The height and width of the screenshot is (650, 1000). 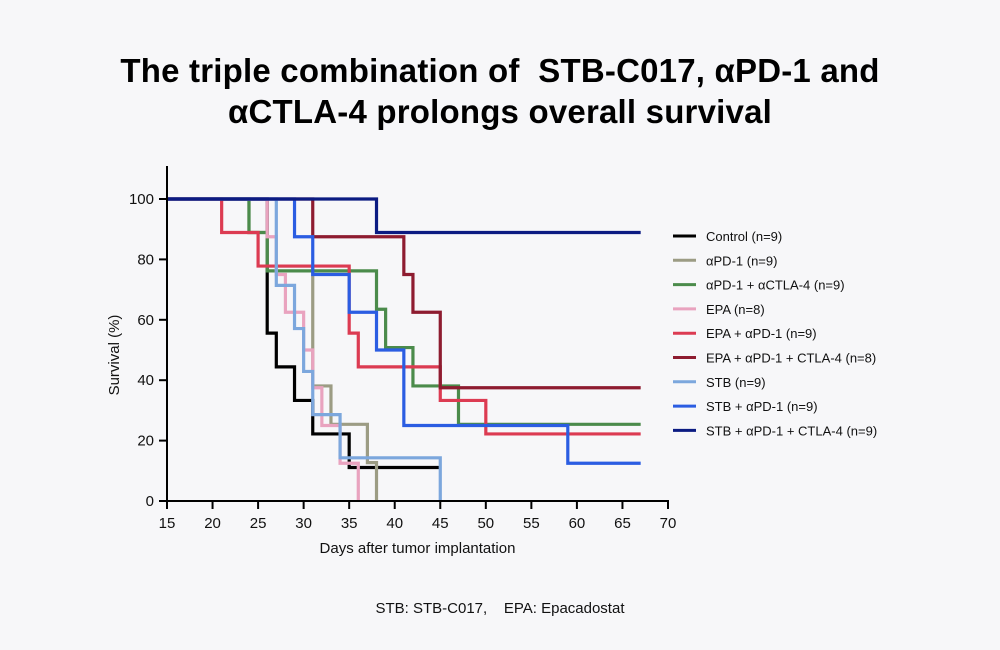 What do you see at coordinates (114, 355) in the screenshot?
I see `y-axis-label: Survival (%)` at bounding box center [114, 355].